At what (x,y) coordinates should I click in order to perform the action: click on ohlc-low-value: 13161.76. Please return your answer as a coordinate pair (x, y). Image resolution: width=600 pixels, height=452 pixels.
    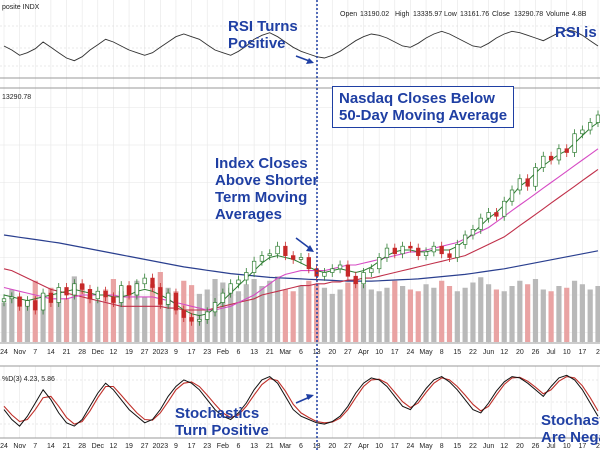
    Looking at the image, I should click on (474, 14).